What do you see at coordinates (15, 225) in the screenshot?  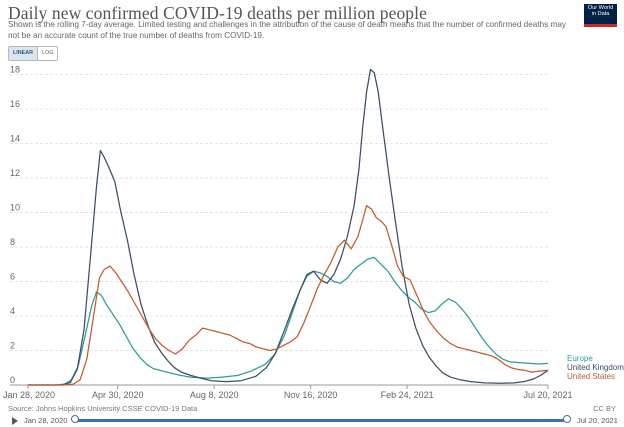 I see `y-axis-ticks: 0 2 4 6 8 10 12 14 16 18` at bounding box center [15, 225].